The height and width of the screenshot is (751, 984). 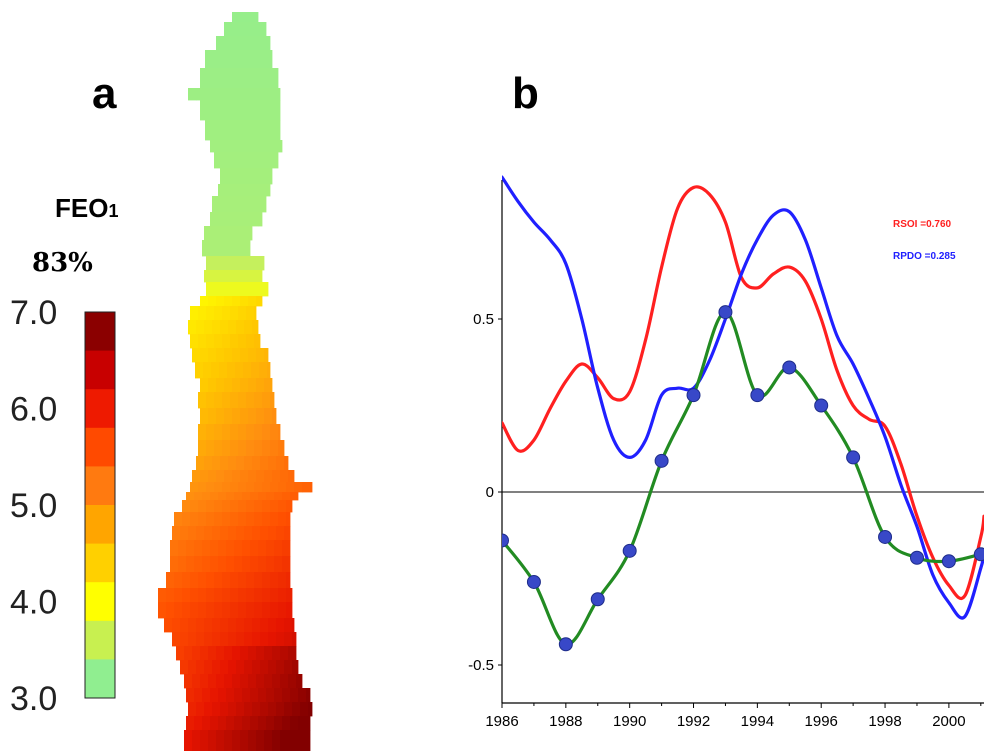 What do you see at coordinates (113, 211) in the screenshot?
I see `field-subscript: 1` at bounding box center [113, 211].